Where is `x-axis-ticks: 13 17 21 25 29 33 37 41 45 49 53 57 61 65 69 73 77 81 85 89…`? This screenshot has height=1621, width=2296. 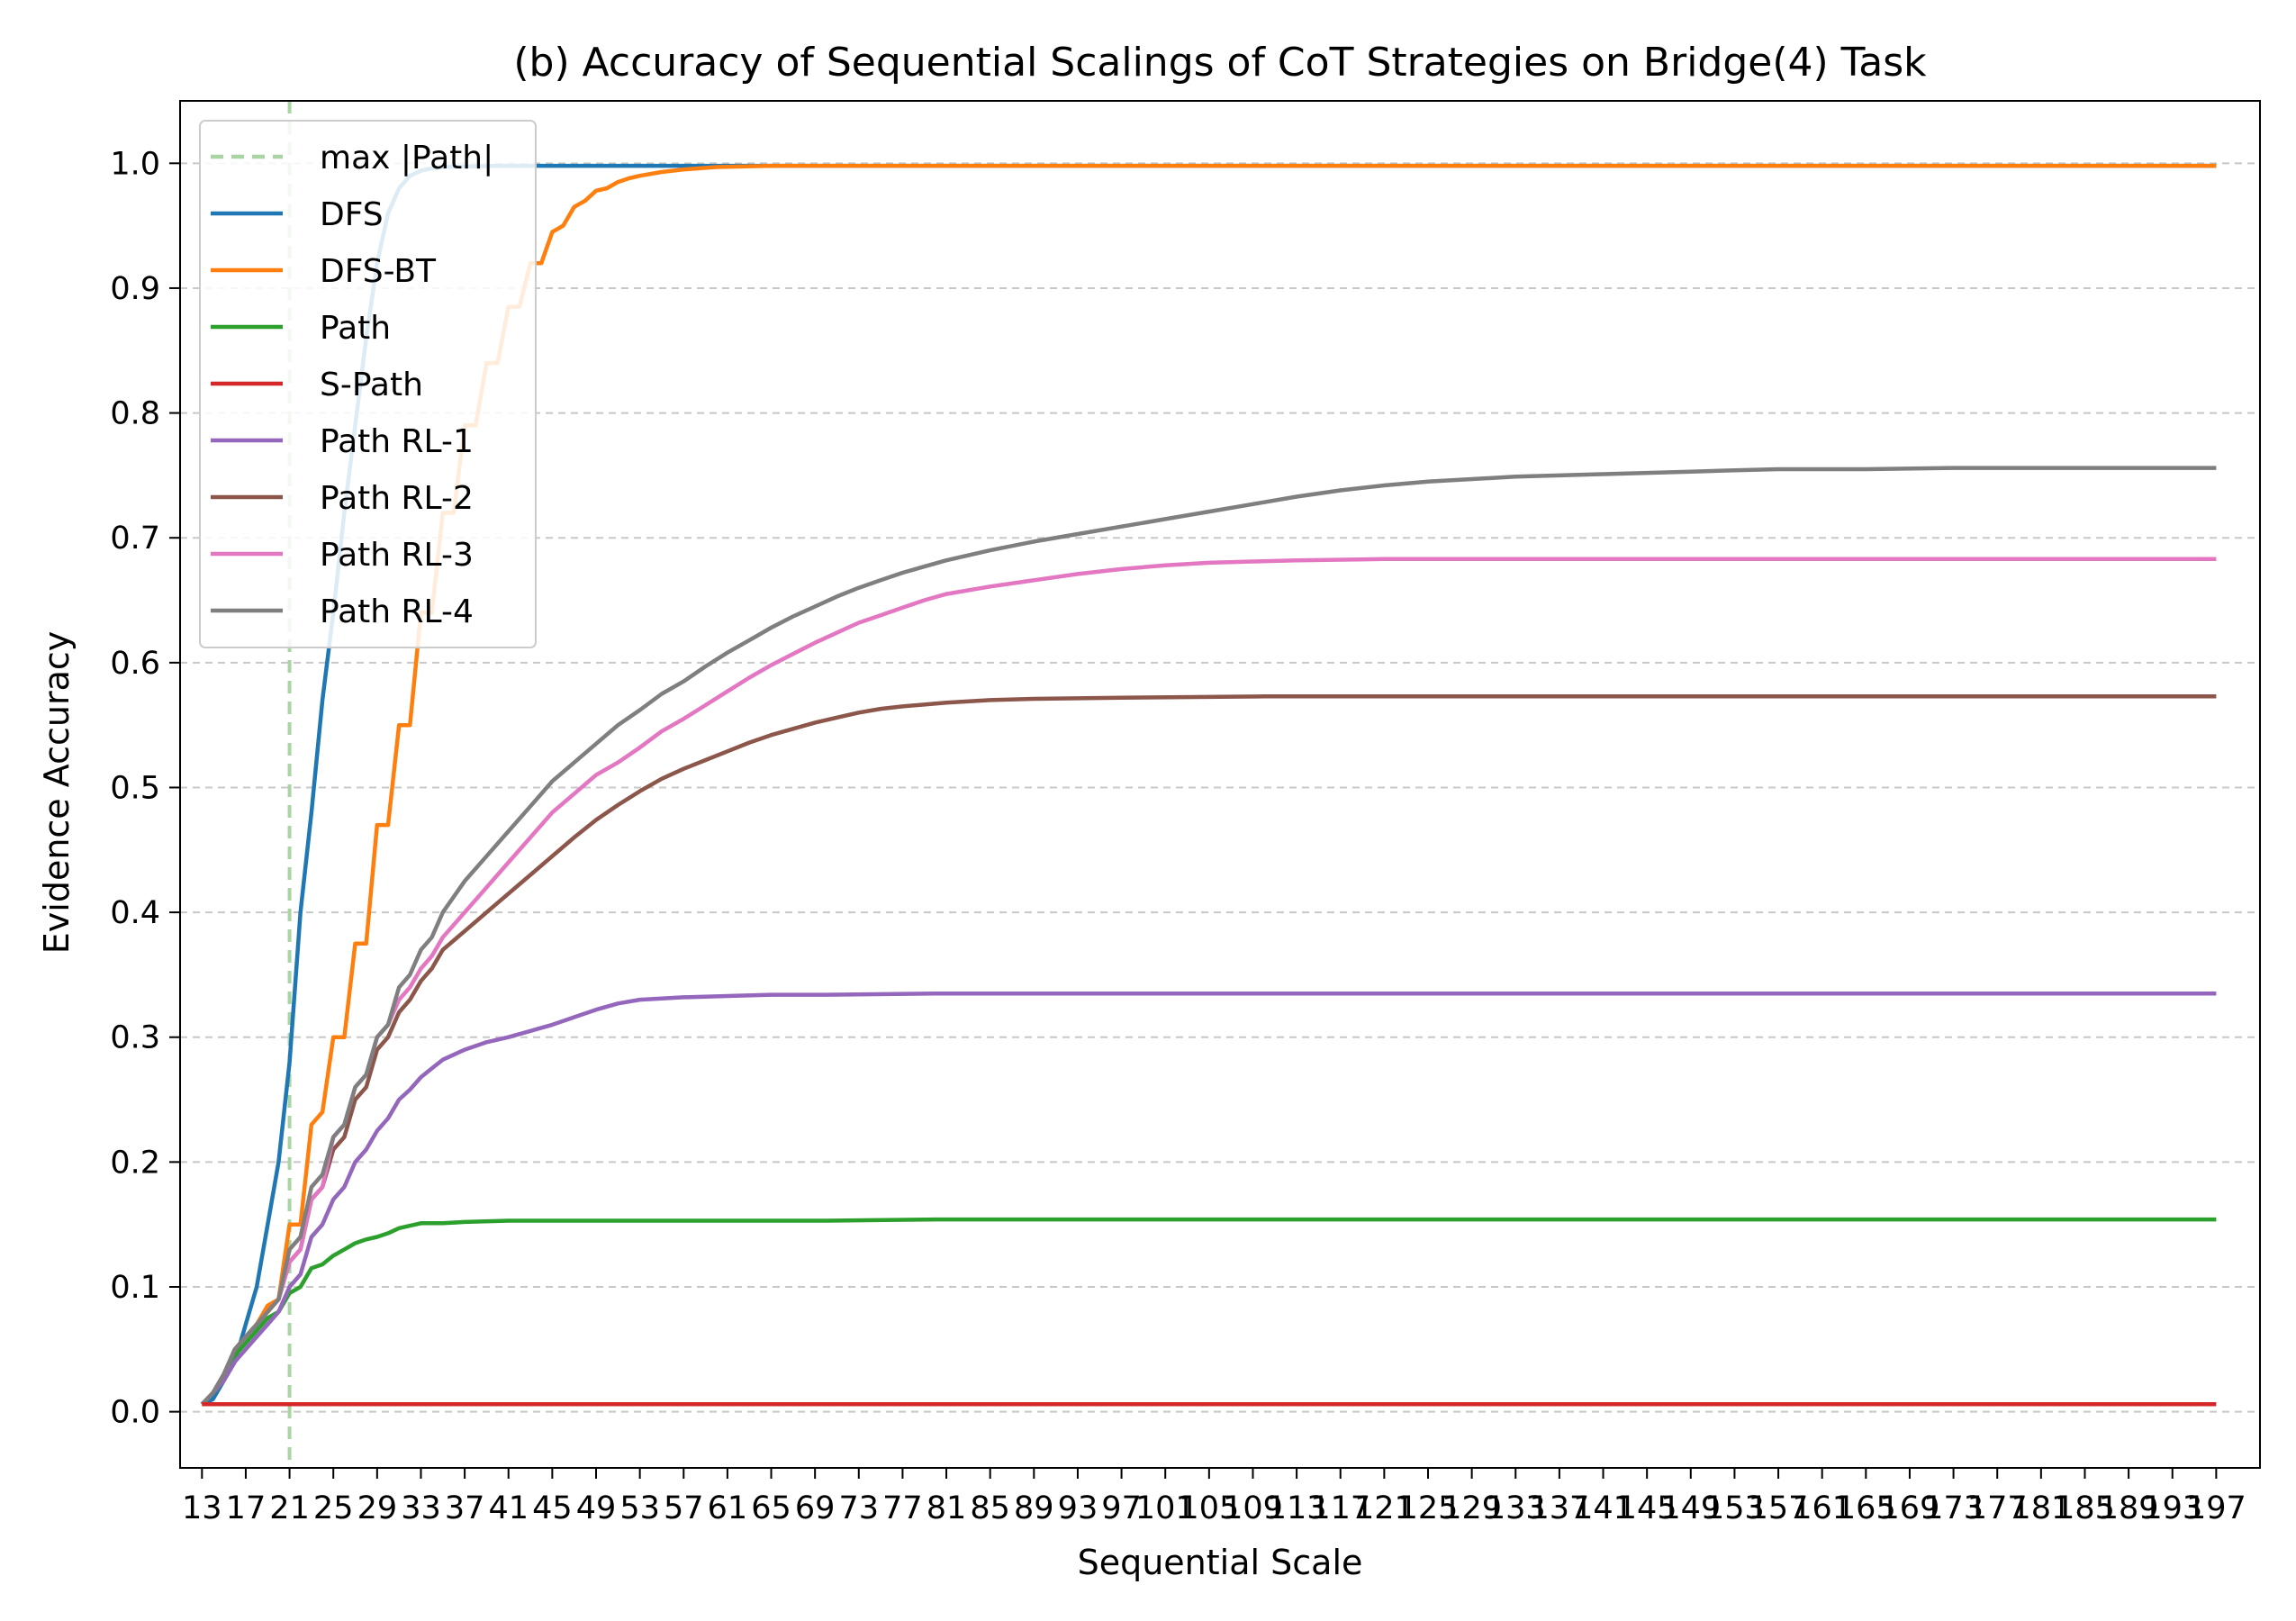
x-axis-ticks: 13 17 21 25 29 33 37 41 45 49 53 57 61 65 69 73 77 81 85 89… is located at coordinates (1214, 1497).